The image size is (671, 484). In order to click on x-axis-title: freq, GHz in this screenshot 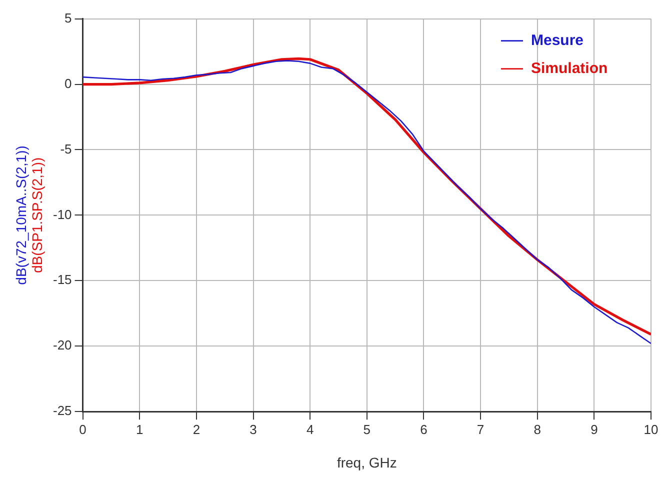, I will do `click(366, 462)`.